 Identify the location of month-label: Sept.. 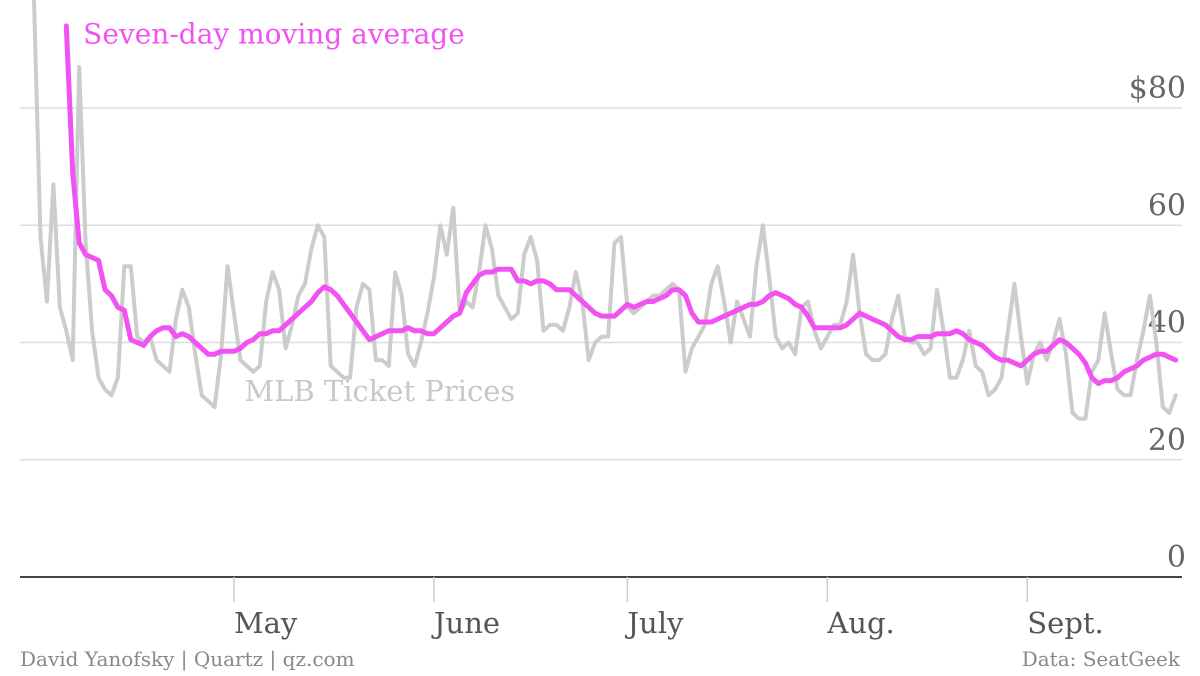
(1065, 623).